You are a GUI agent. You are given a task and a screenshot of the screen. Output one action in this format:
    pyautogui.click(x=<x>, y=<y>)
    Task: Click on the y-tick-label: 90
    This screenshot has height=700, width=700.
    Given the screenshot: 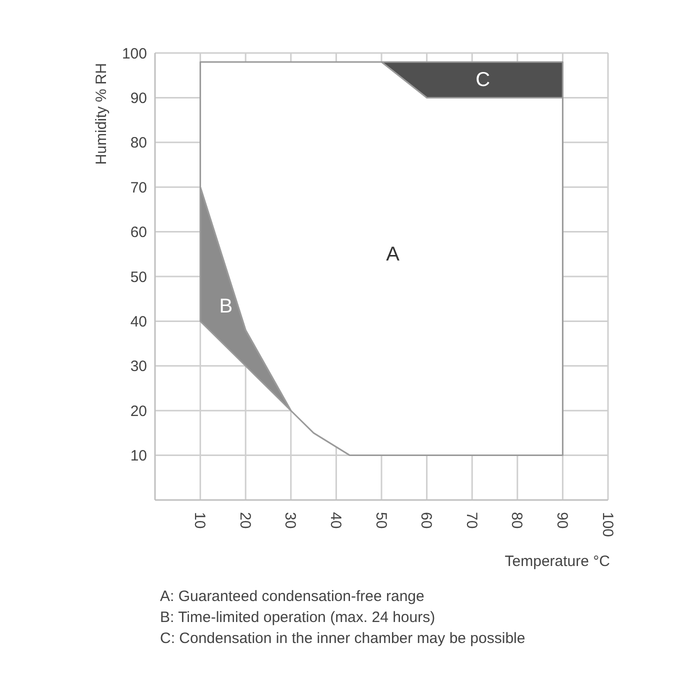 What is the action you would take?
    pyautogui.click(x=138, y=99)
    